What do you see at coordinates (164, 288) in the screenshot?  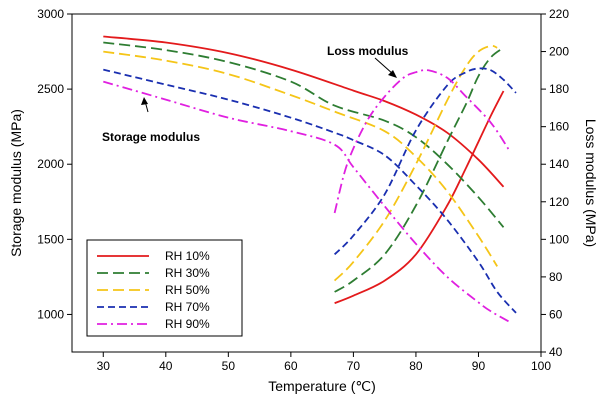 I see `legend: RH 10% RH 30% RH 50% RH 70% RH 90%` at bounding box center [164, 288].